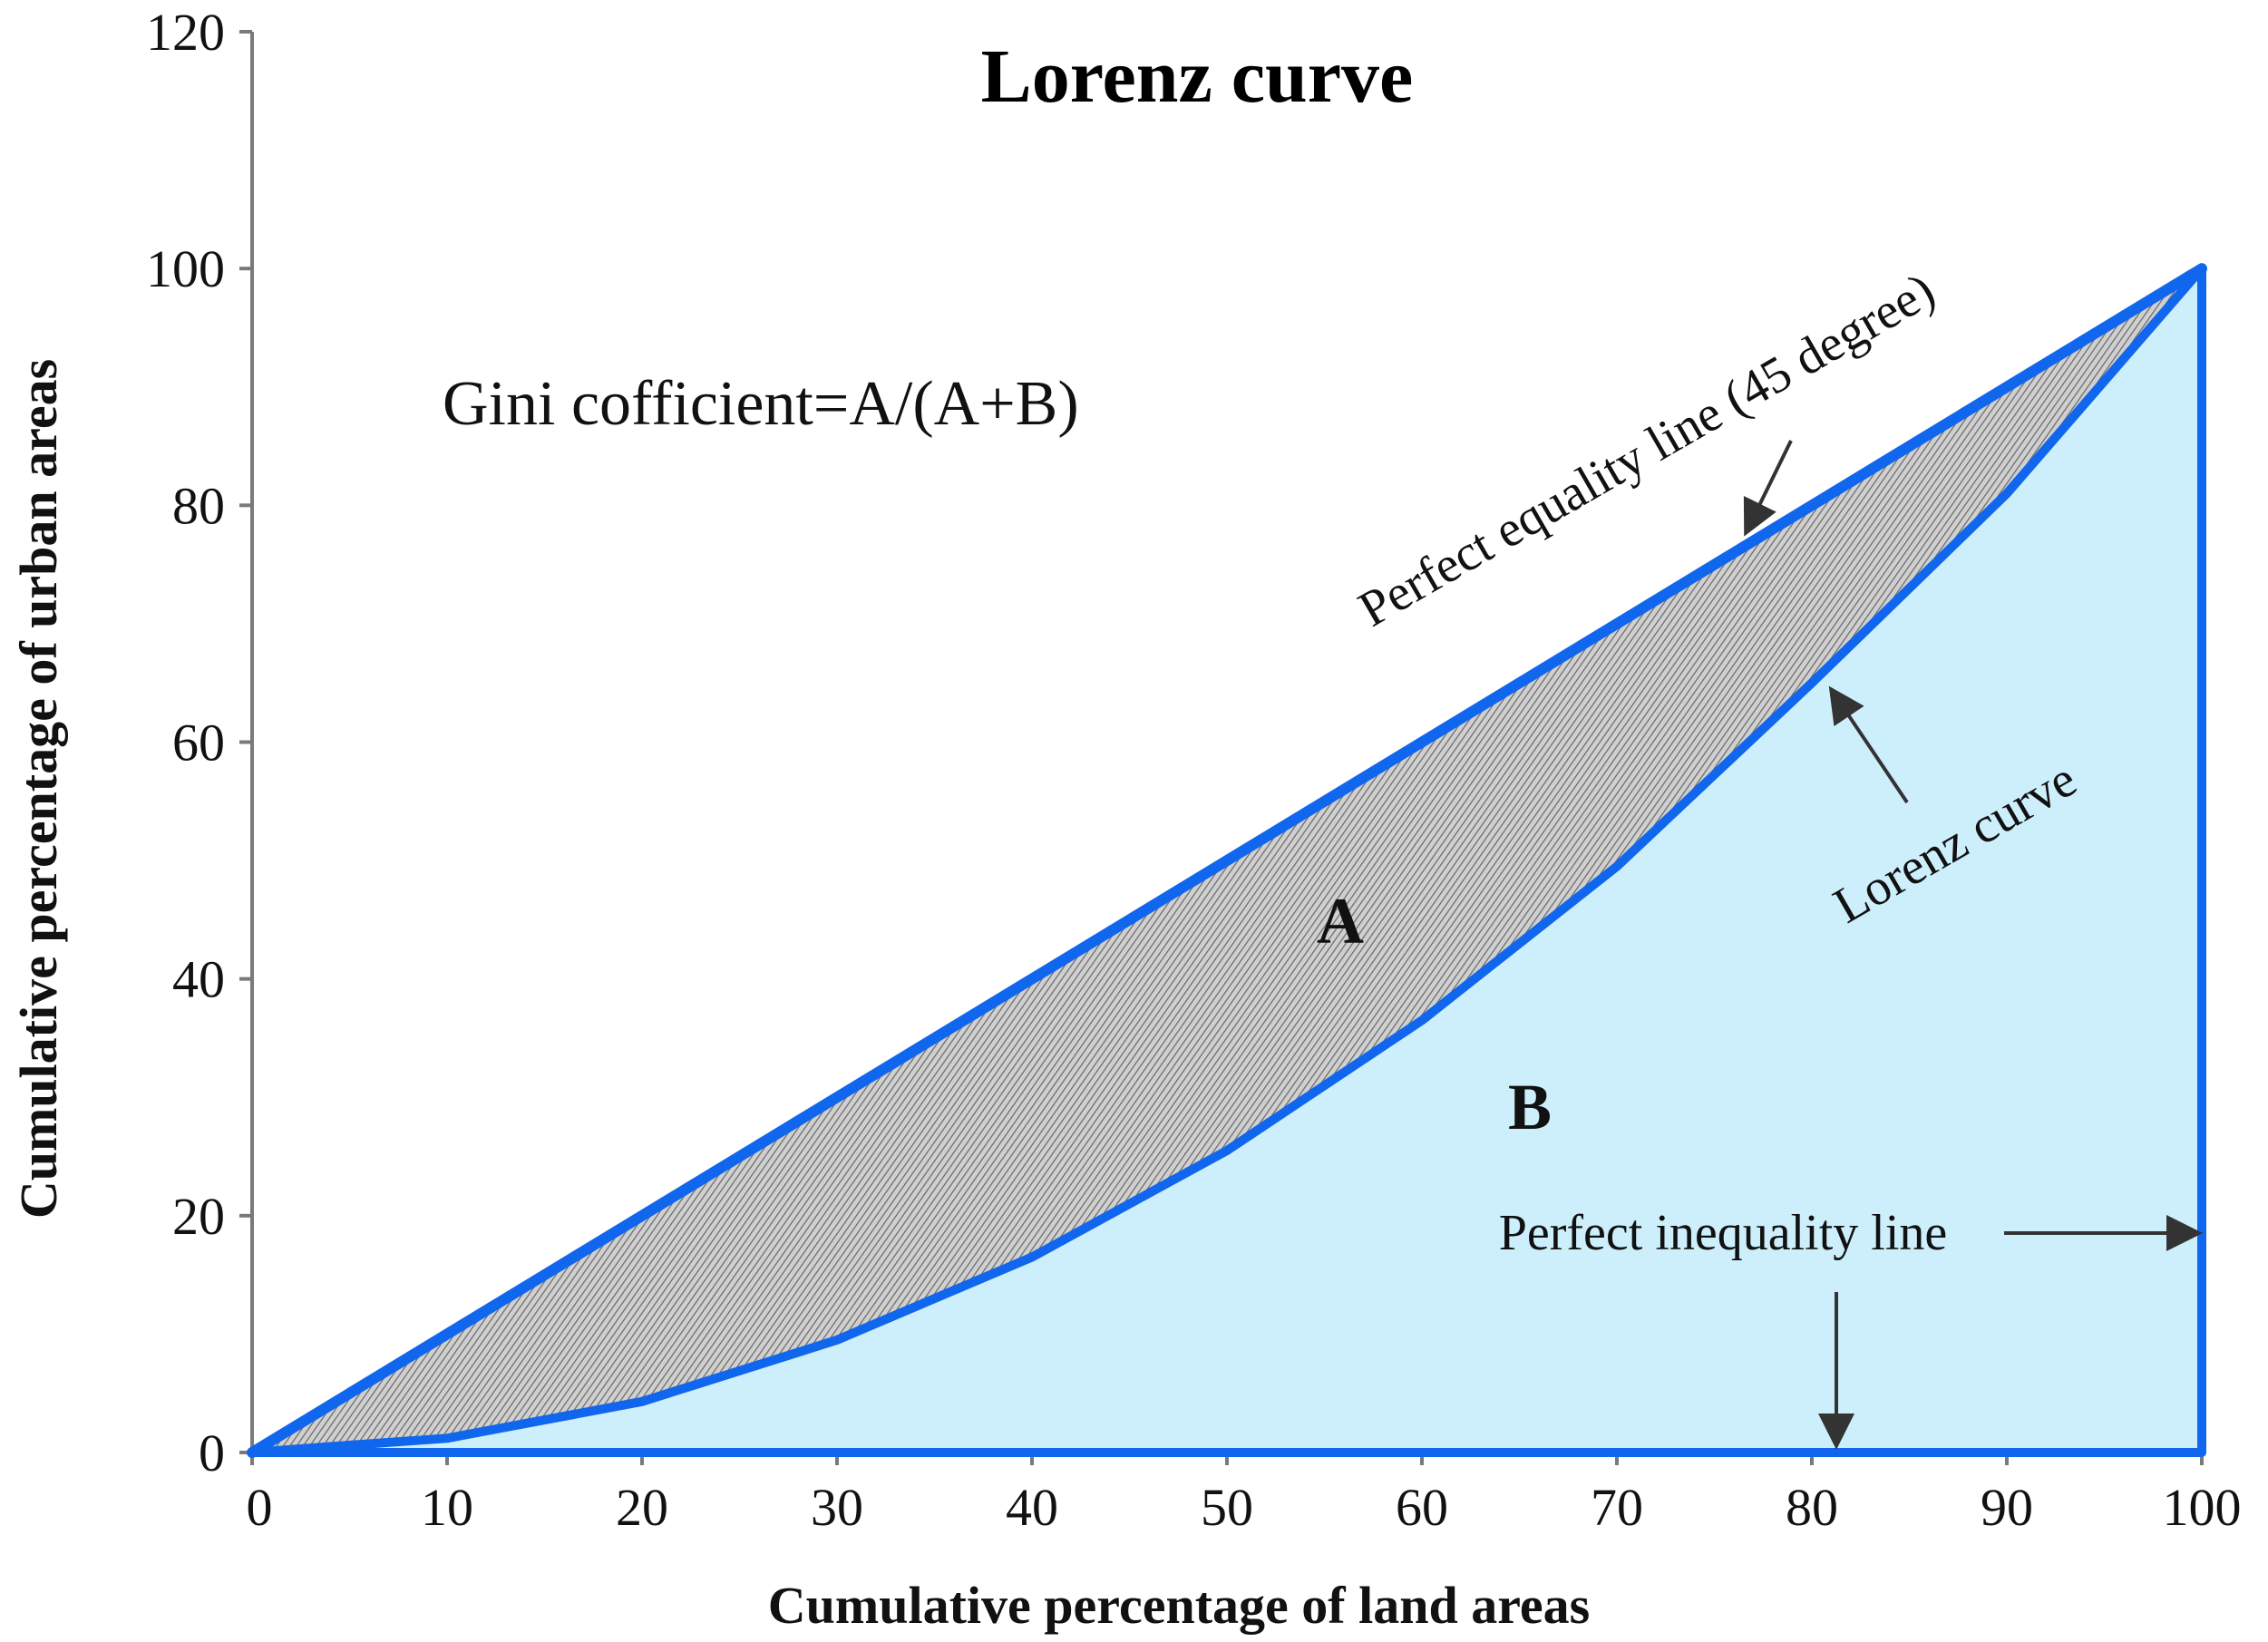  What do you see at coordinates (761, 404) in the screenshot?
I see `gini-formula: Gini cofficient=A/(A+B)` at bounding box center [761, 404].